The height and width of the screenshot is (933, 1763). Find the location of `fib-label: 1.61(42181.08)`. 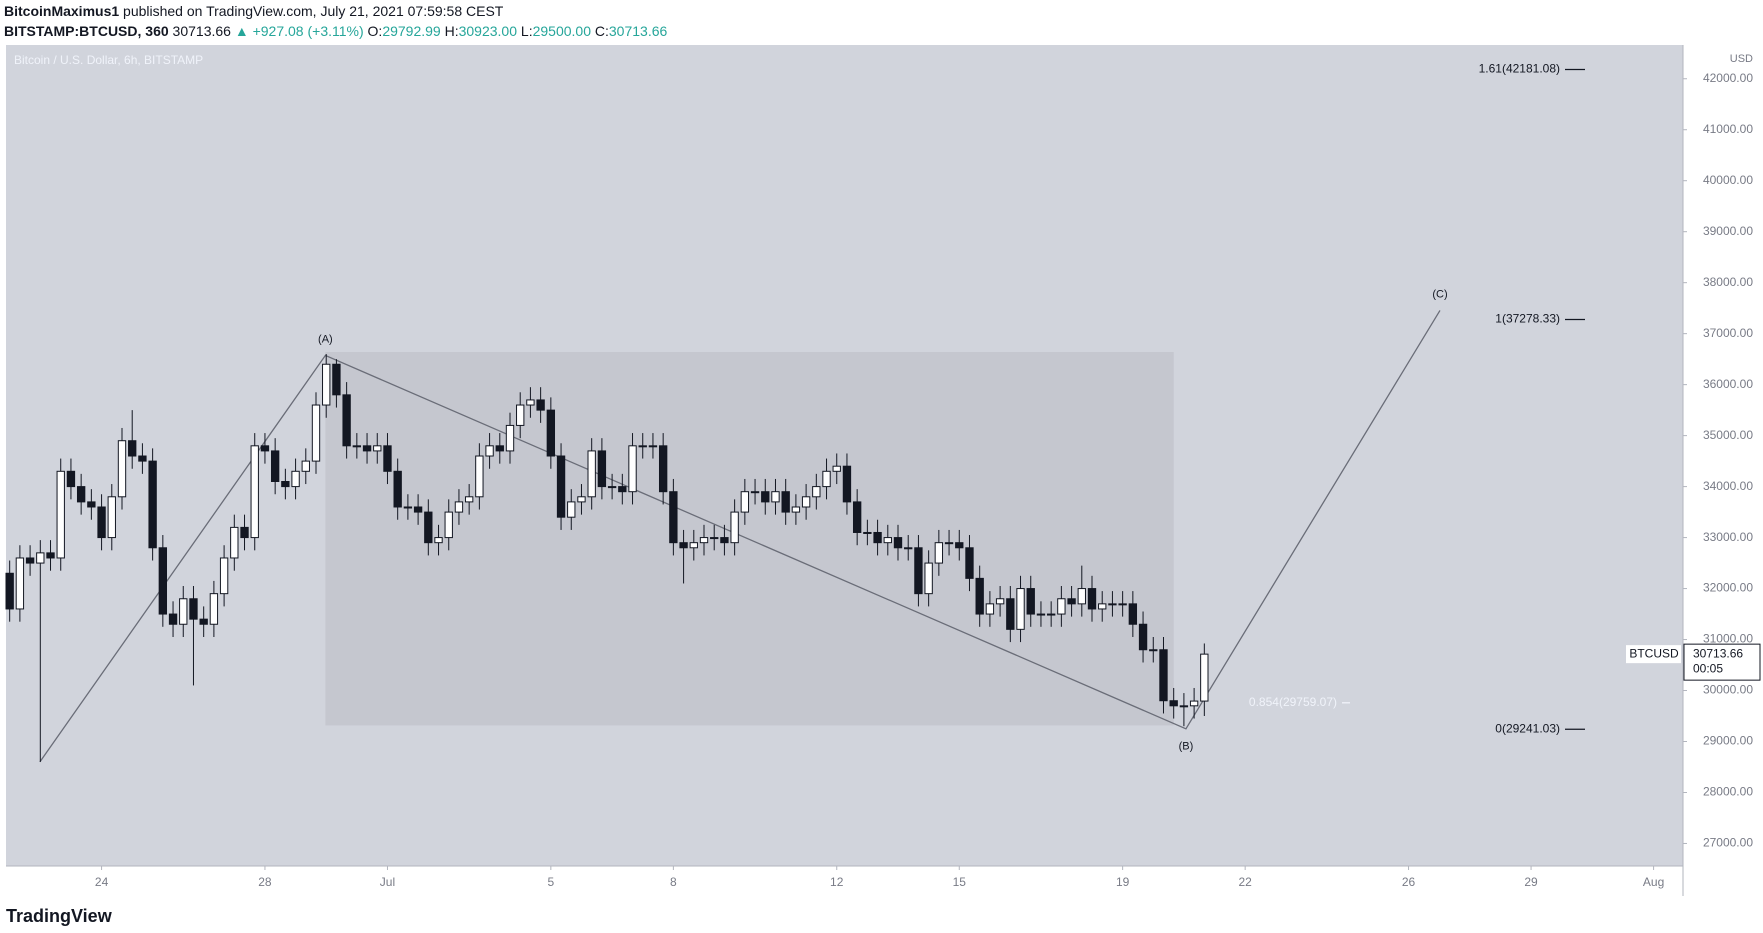

fib-label: 1.61(42181.08) is located at coordinates (1519, 69).